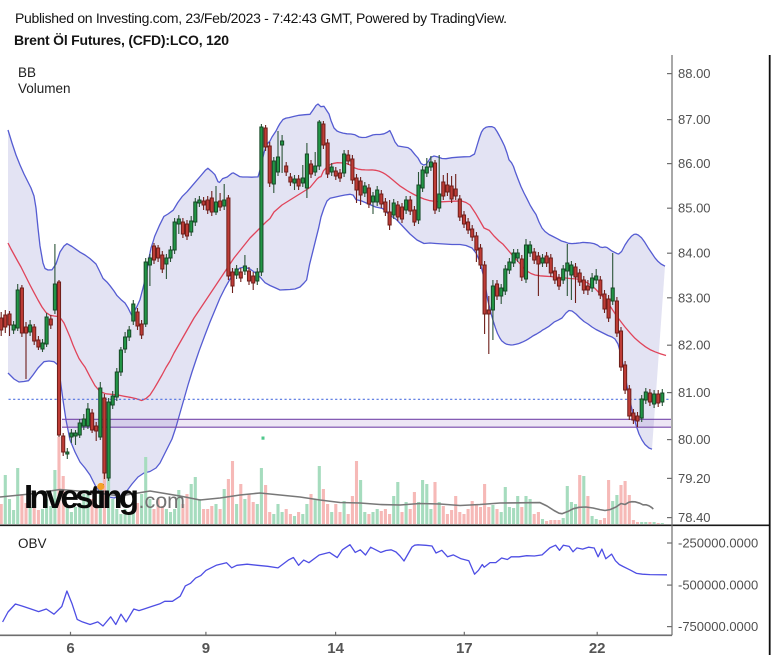 Image resolution: width=777 pixels, height=664 pixels. Describe the element at coordinates (718, 585) in the screenshot. I see `svg-text: -500000.0000` at that location.